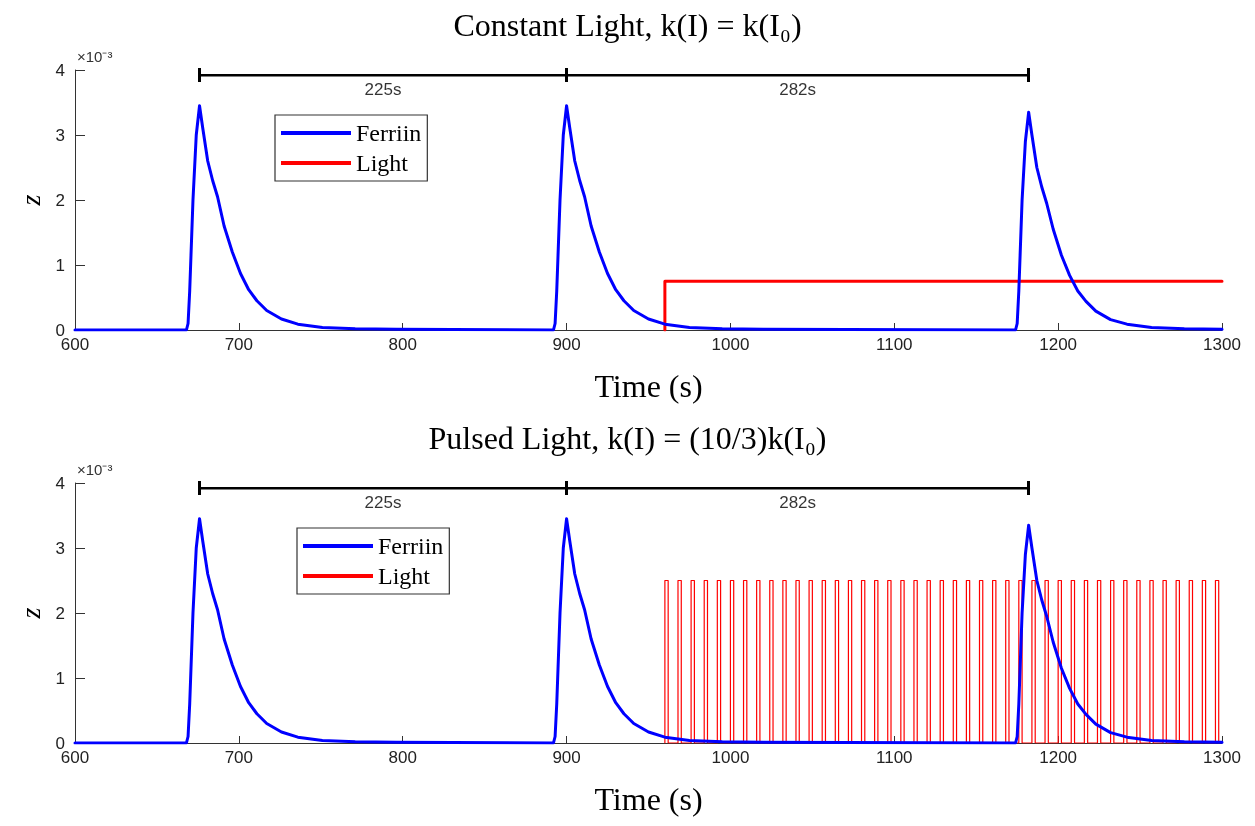 Image resolution: width=1255 pixels, height=826 pixels. Describe the element at coordinates (627, 25) in the screenshot. I see `chart-title: Constant Light, k(I) = k(I₀)` at that location.